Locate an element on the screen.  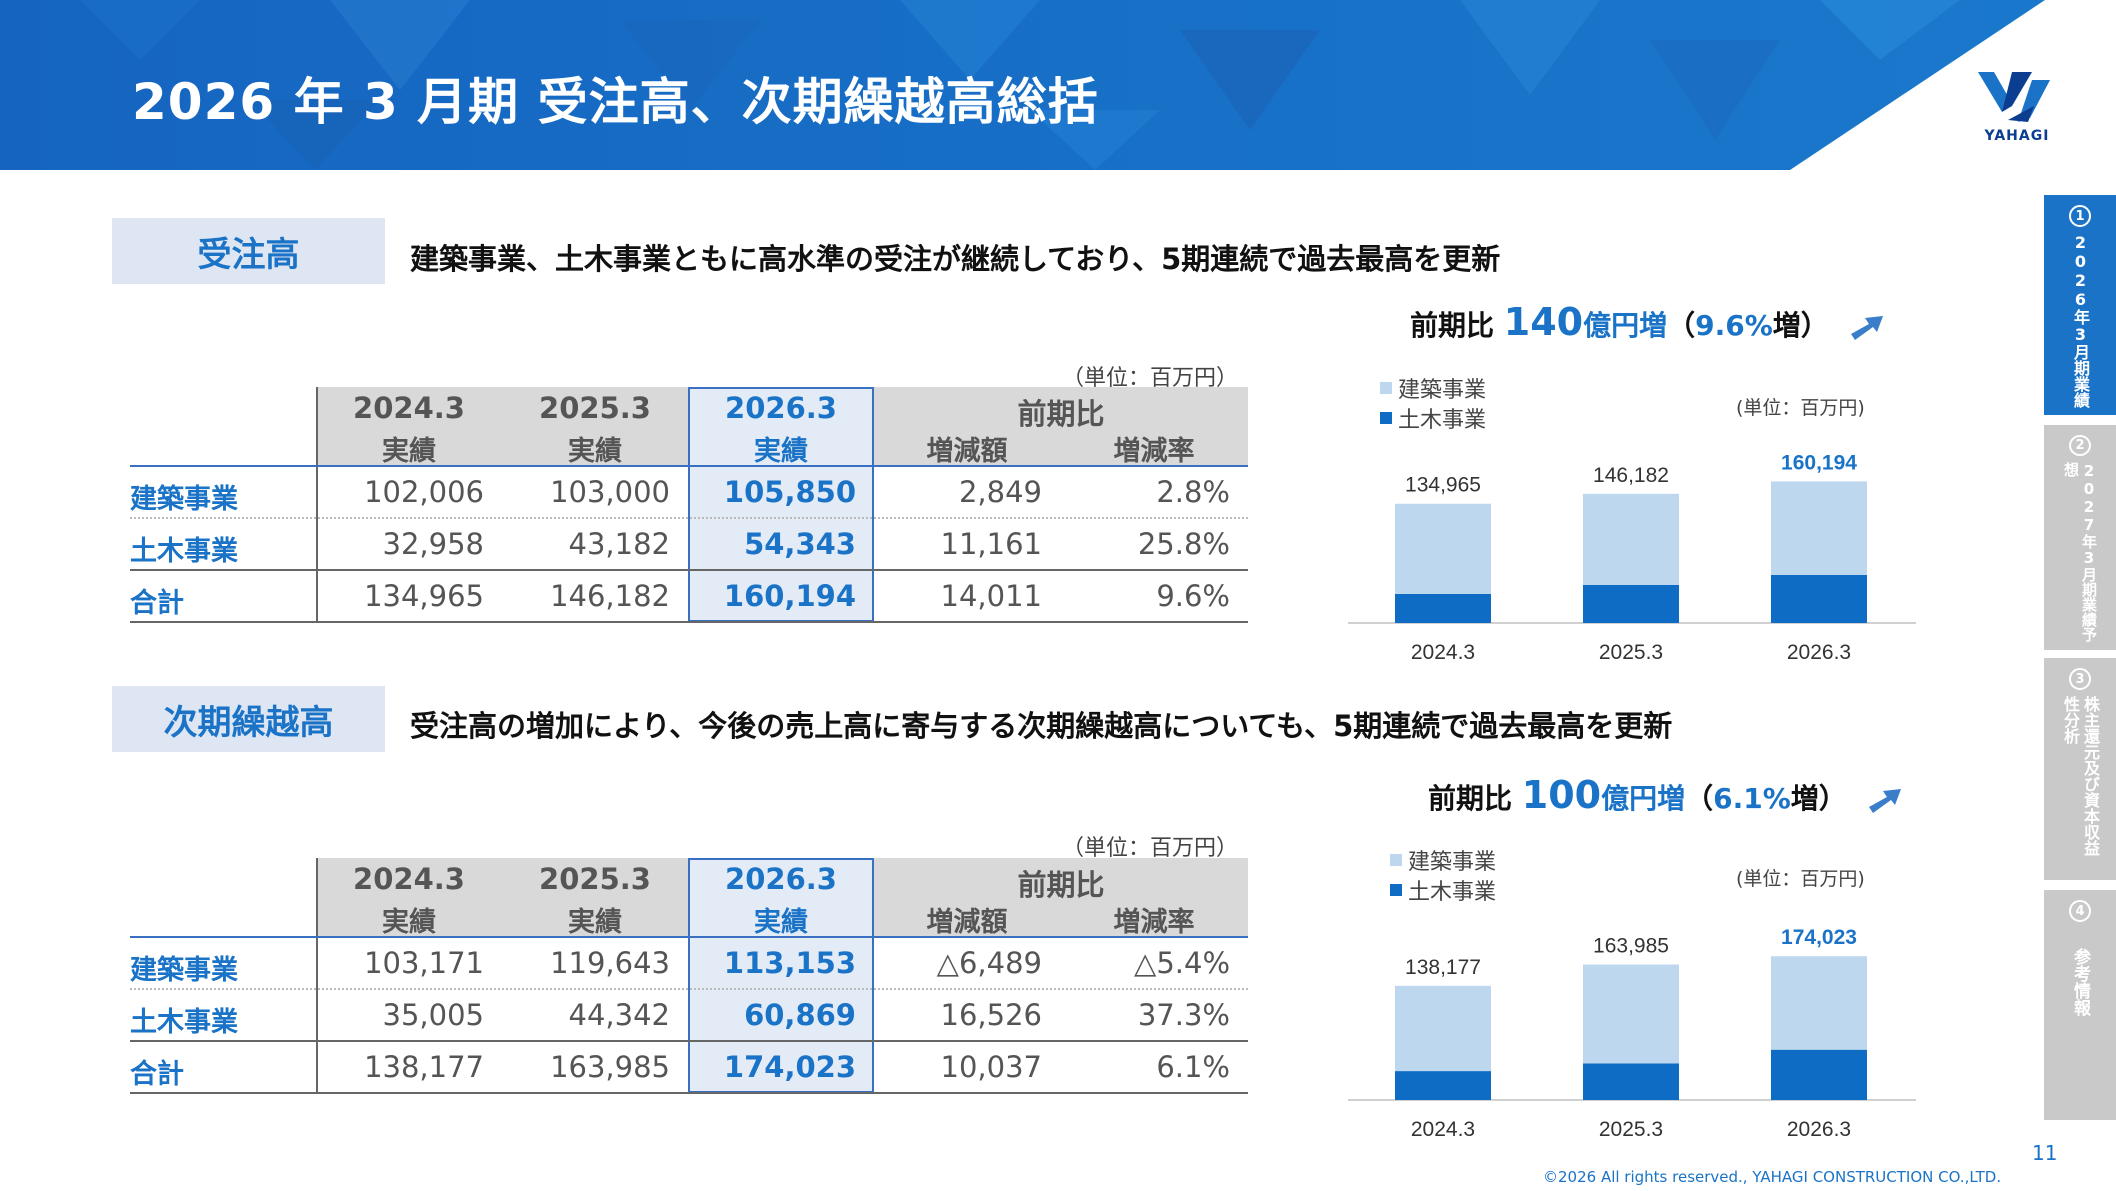
page-number: 11 is located at coordinates (2045, 1153).